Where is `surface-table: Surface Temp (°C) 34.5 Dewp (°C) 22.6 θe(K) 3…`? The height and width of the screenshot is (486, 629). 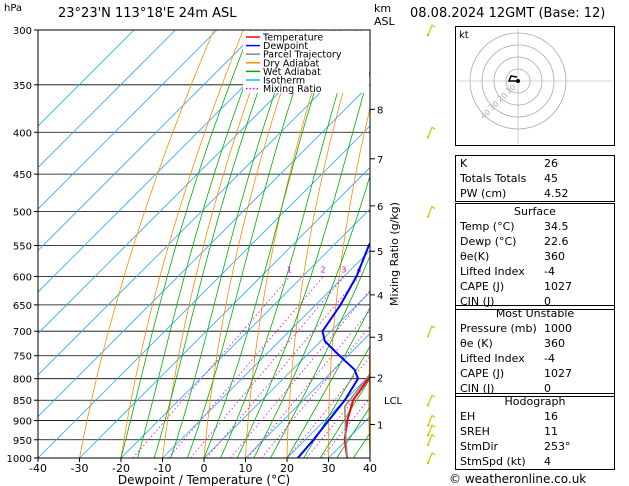
surface-table: Surface Temp (°C) 34.5 Dewp (°C) 22.6 θe(K) 3… is located at coordinates (535, 256).